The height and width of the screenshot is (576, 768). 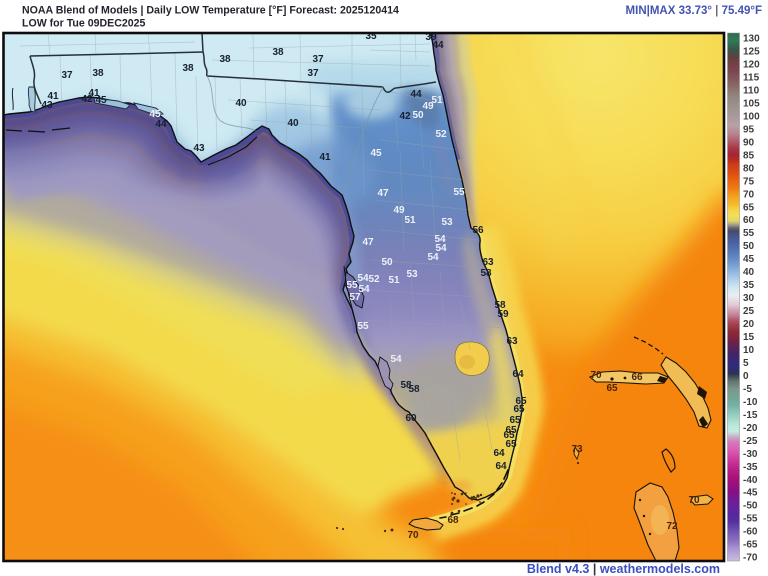 I want to click on svg-text: 10, so click(x=749, y=350).